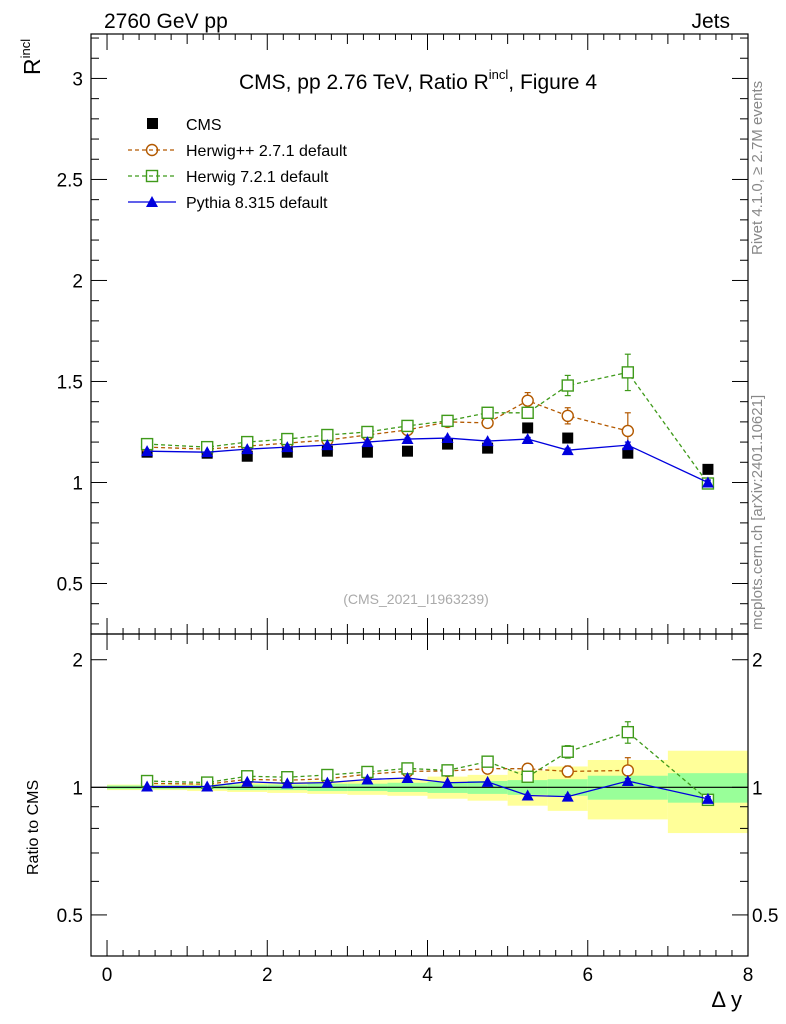 This screenshot has height=1024, width=786. Describe the element at coordinates (748, 975) in the screenshot. I see `x-tick-label: 8` at that location.